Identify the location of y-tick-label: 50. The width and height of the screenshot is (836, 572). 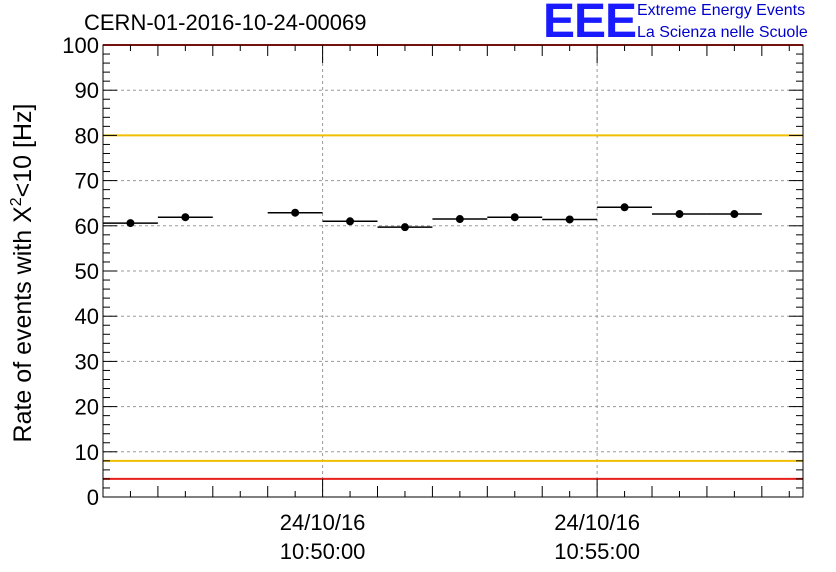
(87, 271).